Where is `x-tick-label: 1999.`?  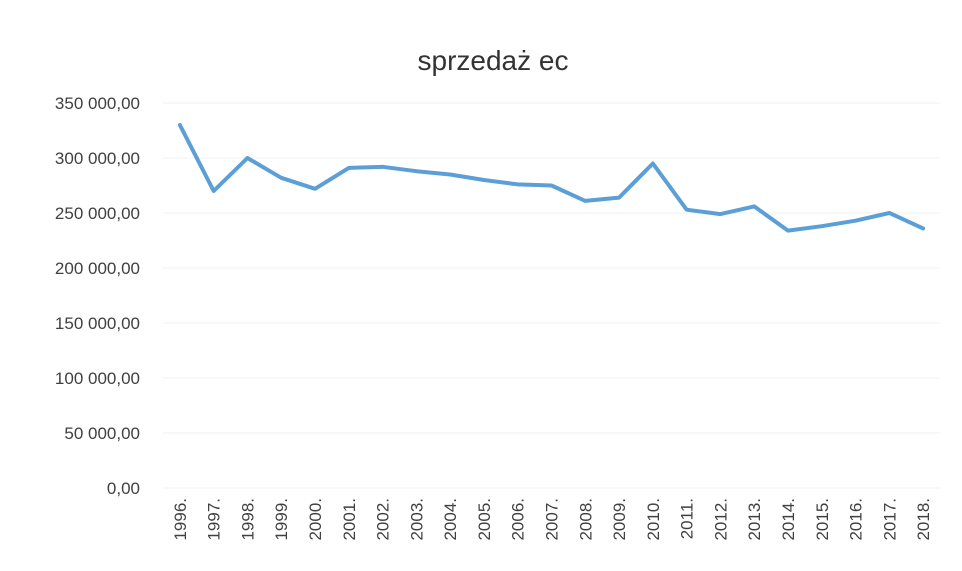 x-tick-label: 1999. is located at coordinates (281, 519).